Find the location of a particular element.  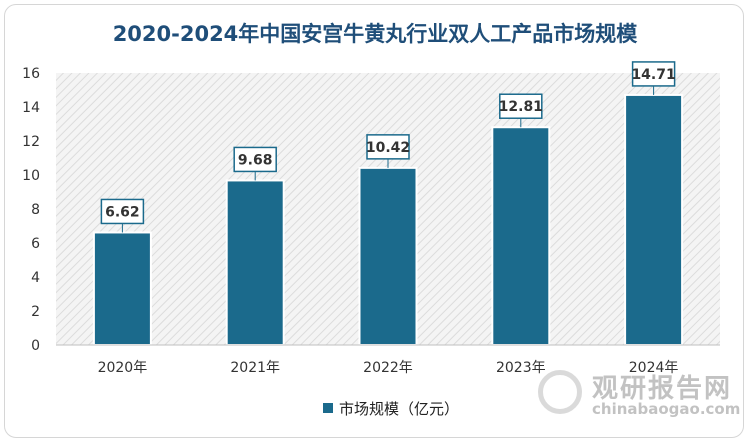

data-label: 10.42 is located at coordinates (388, 148).